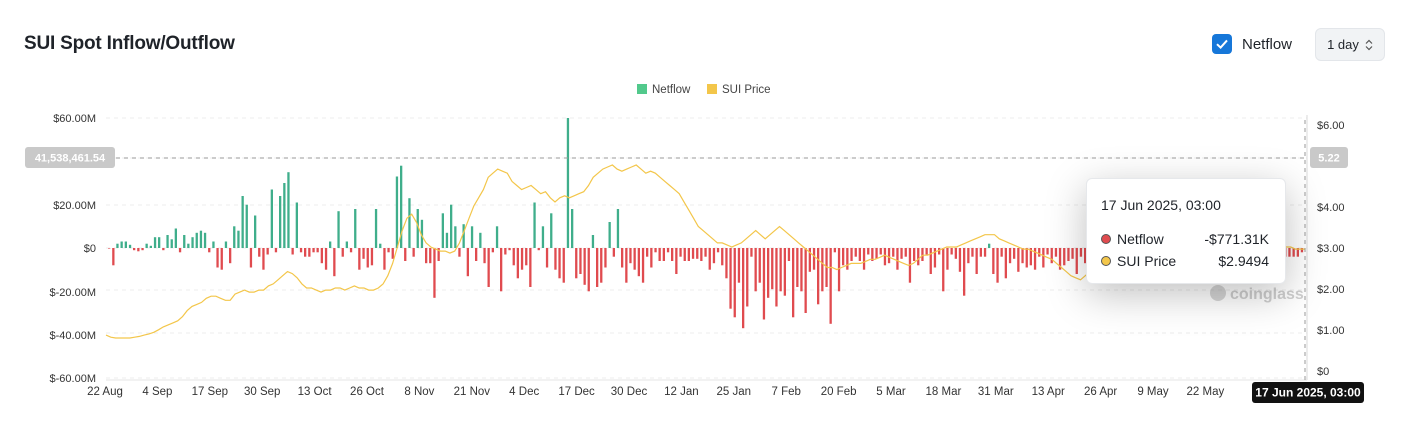 The width and height of the screenshot is (1406, 440). What do you see at coordinates (1222, 44) in the screenshot?
I see `netflow-checkbox` at bounding box center [1222, 44].